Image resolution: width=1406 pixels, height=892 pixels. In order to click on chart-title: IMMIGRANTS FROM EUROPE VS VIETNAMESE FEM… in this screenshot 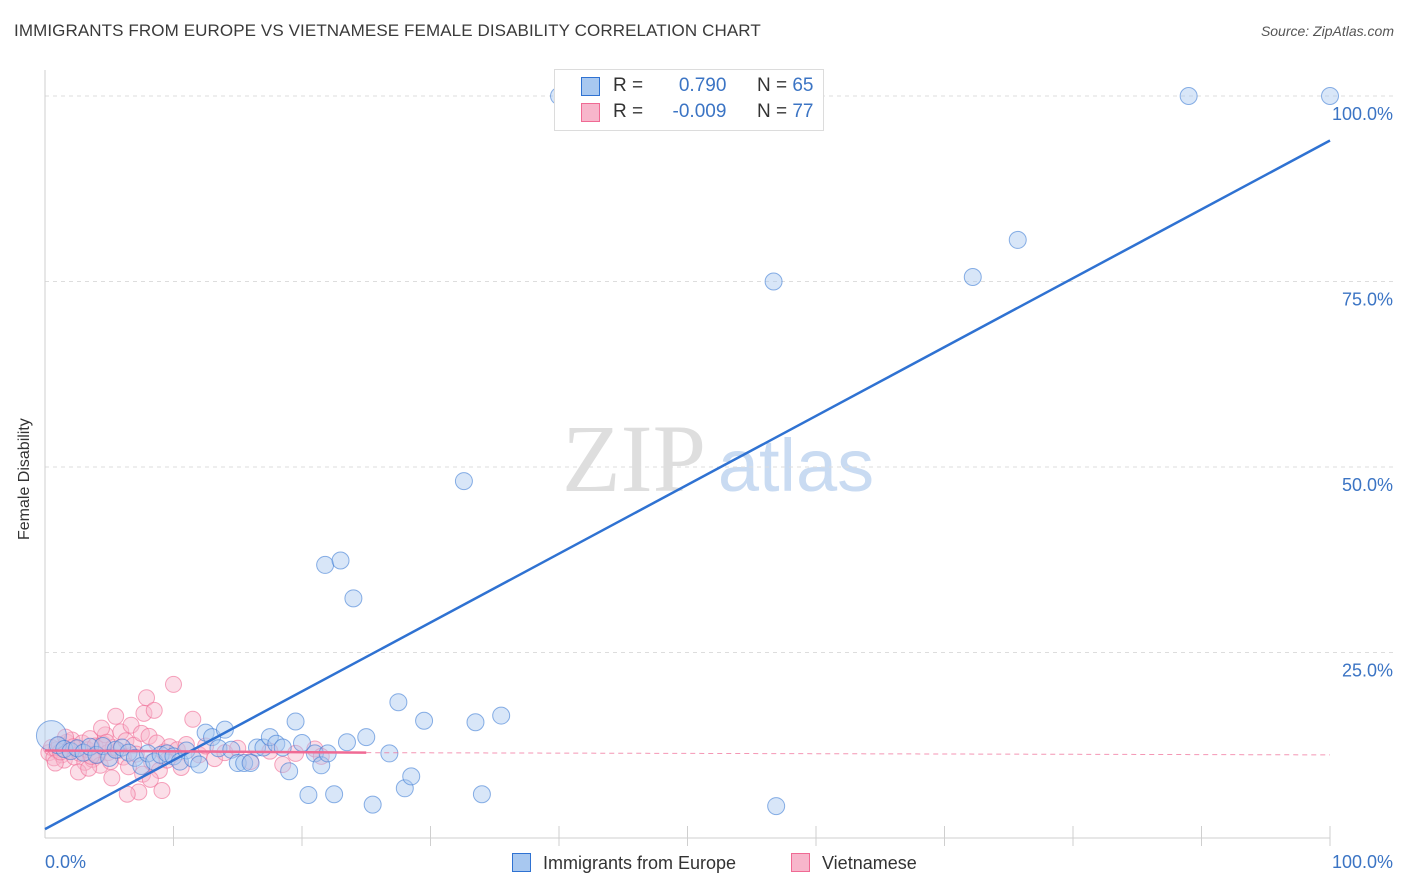, I will do `click(387, 30)`.